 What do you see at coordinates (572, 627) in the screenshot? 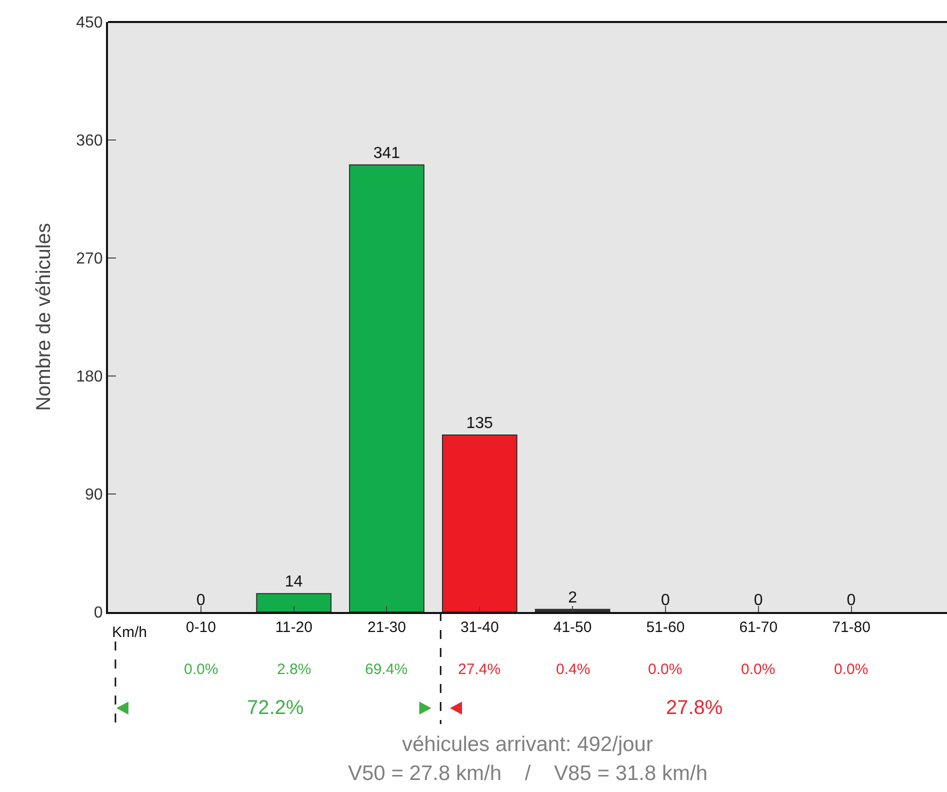
I see `x-tick-label: 41-50` at bounding box center [572, 627].